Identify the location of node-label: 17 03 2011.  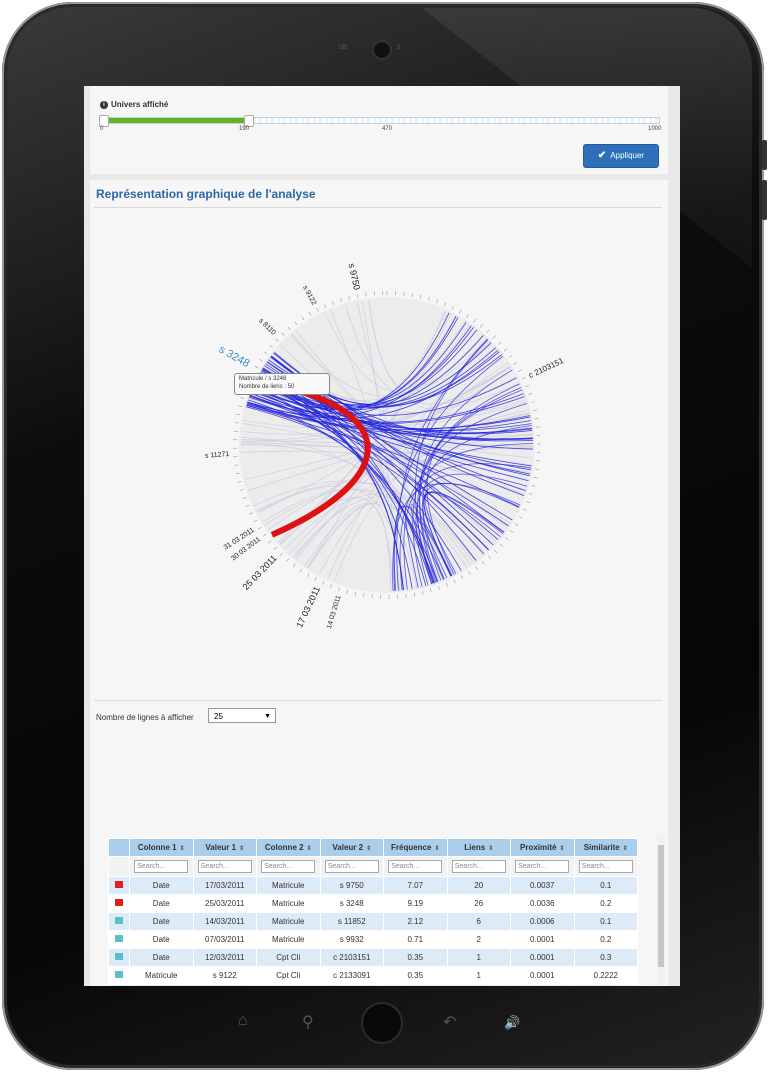
(308, 607).